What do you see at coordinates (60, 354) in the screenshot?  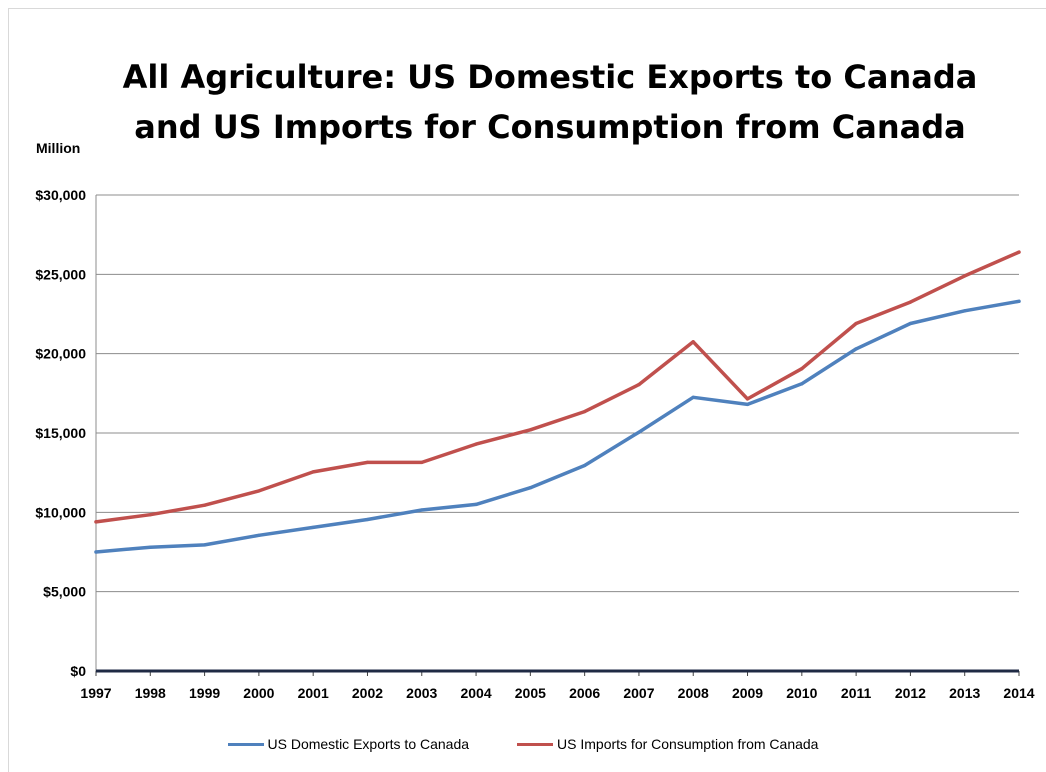 I see `y-tick-label: $20,000` at bounding box center [60, 354].